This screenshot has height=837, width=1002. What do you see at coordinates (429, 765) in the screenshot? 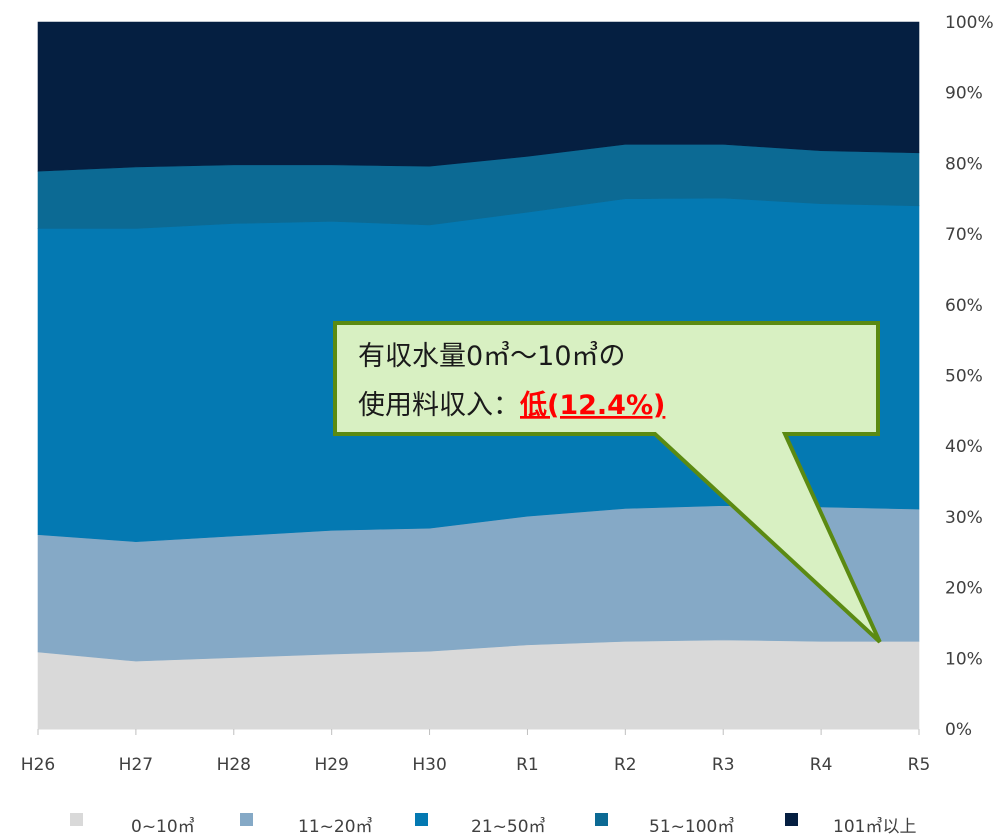
I see `x-tick-label: H30` at bounding box center [429, 765].